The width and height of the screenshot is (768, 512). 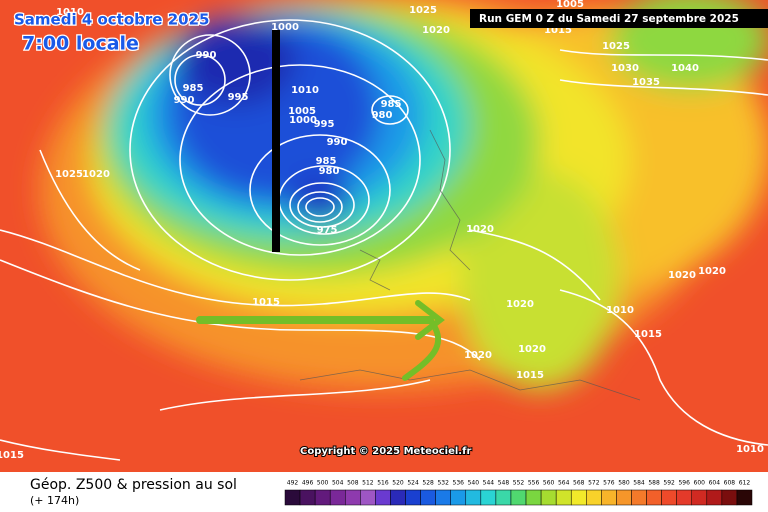 I want to click on legend-label: 512, so click(x=368, y=483).